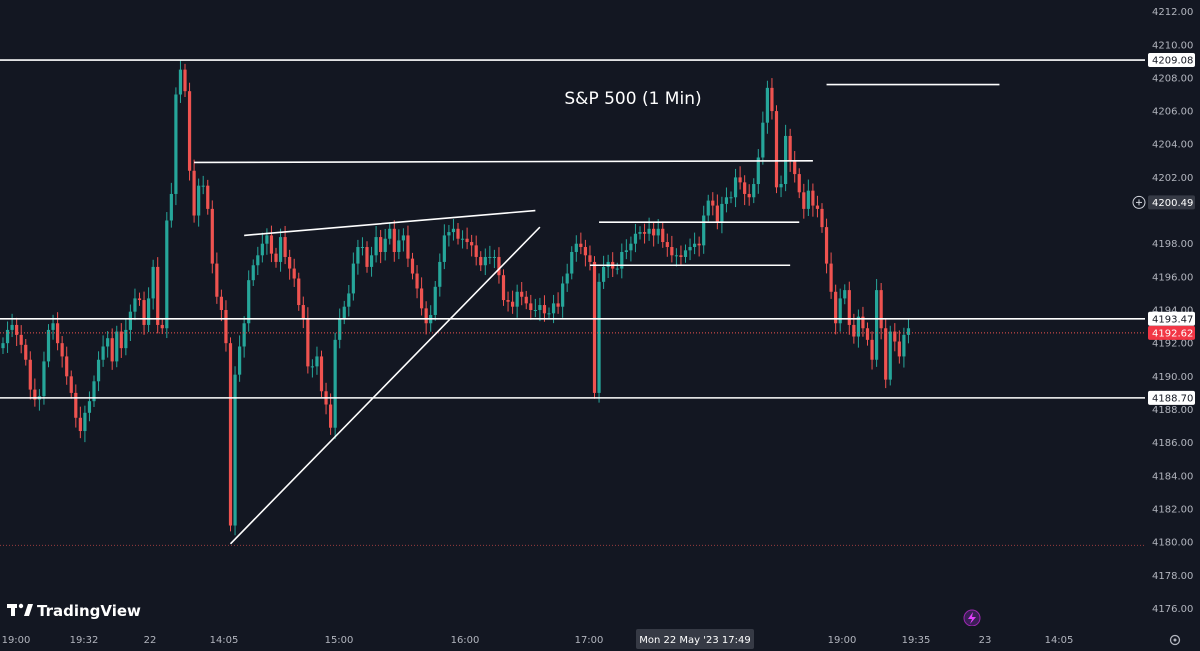 This screenshot has width=1200, height=651. Describe the element at coordinates (842, 640) in the screenshot. I see `time-tick-label: 19:00` at that location.